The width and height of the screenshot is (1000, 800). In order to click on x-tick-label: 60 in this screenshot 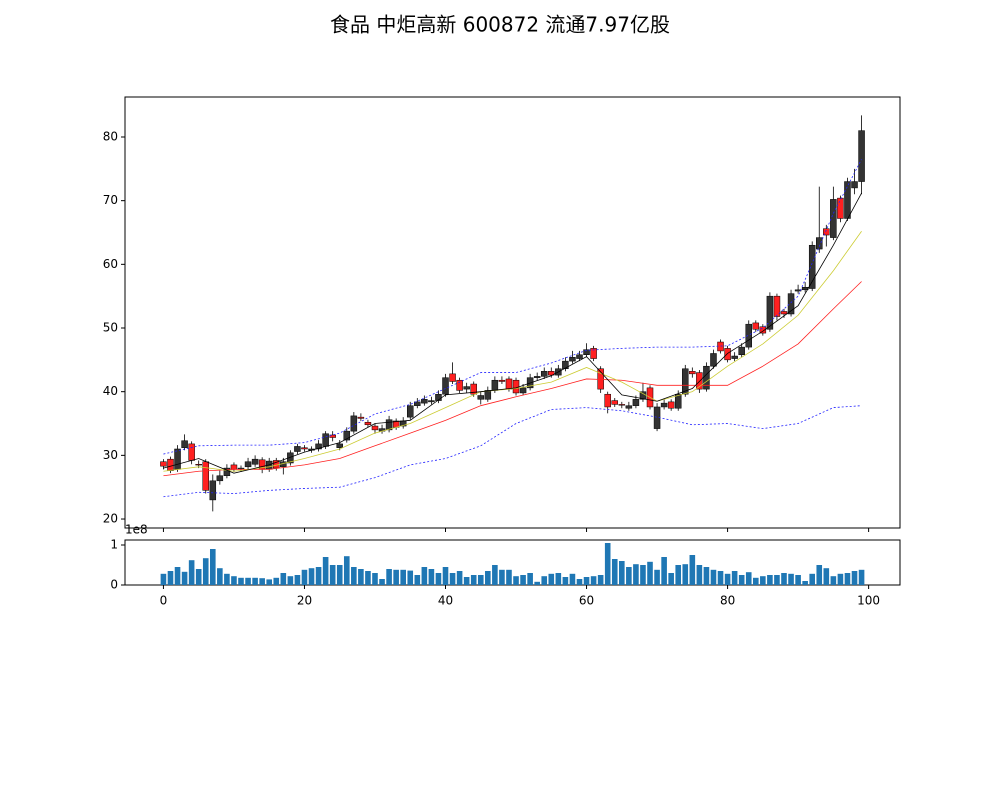, I will do `click(586, 601)`.